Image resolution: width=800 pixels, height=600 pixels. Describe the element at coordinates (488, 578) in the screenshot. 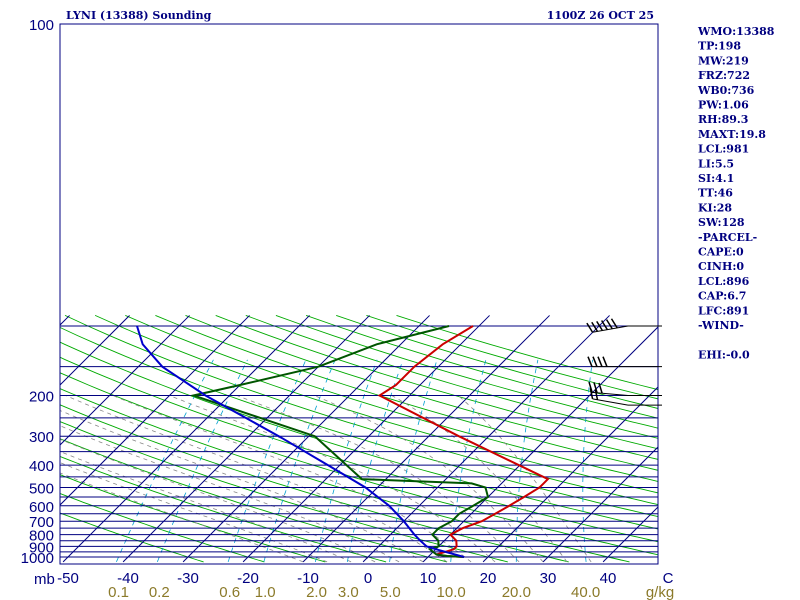

I see `temperature-tick-label: 20` at that location.